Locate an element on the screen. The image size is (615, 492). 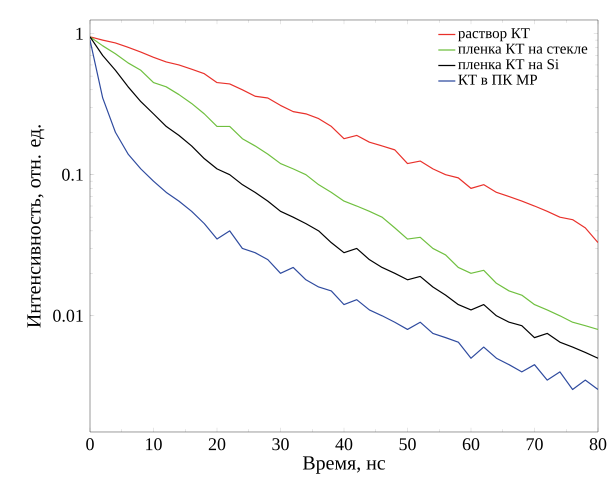
x-tick-label: 30 is located at coordinates (280, 444).